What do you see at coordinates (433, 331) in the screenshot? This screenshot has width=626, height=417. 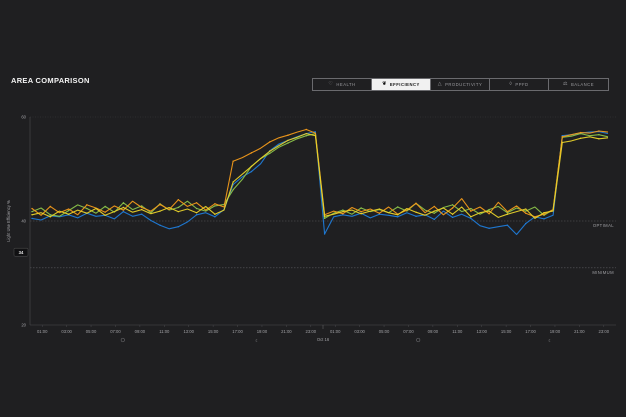 I see `x-tick-label: 09:00` at bounding box center [433, 331].